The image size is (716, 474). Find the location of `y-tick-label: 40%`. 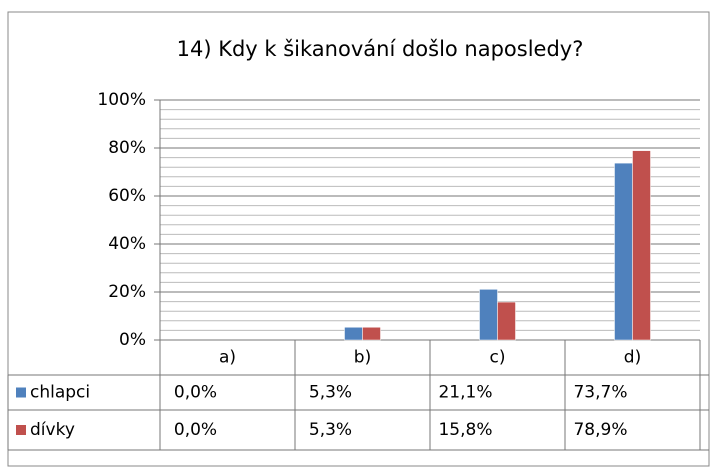

y-tick-label: 40% is located at coordinates (127, 244).